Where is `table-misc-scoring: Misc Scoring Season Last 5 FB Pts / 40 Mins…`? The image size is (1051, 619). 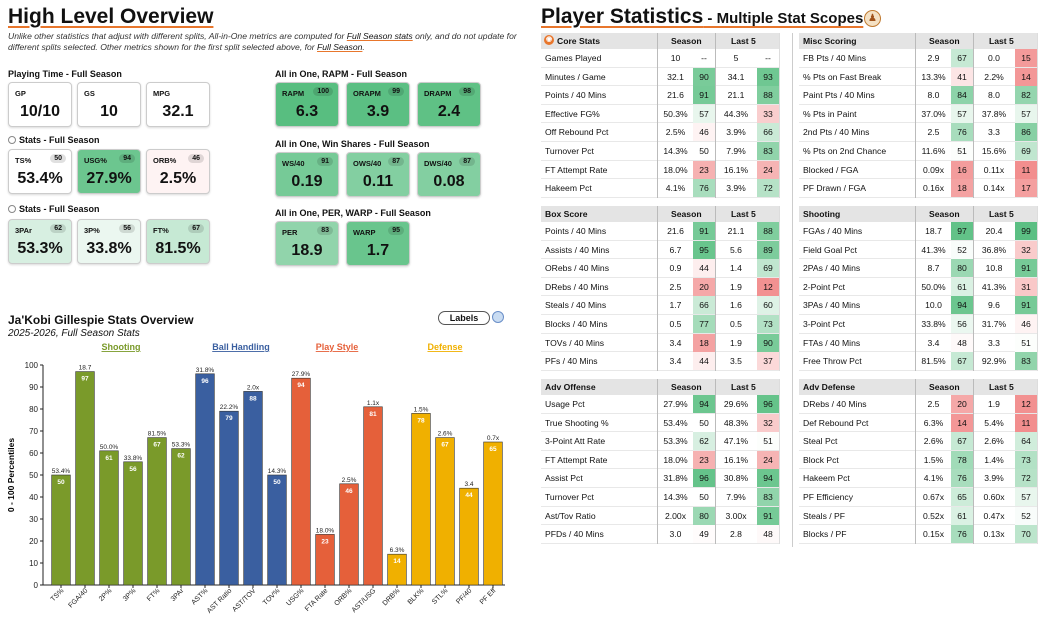 table-misc-scoring: Misc Scoring Season Last 5 FB Pts / 40 Mins… is located at coordinates (918, 115).